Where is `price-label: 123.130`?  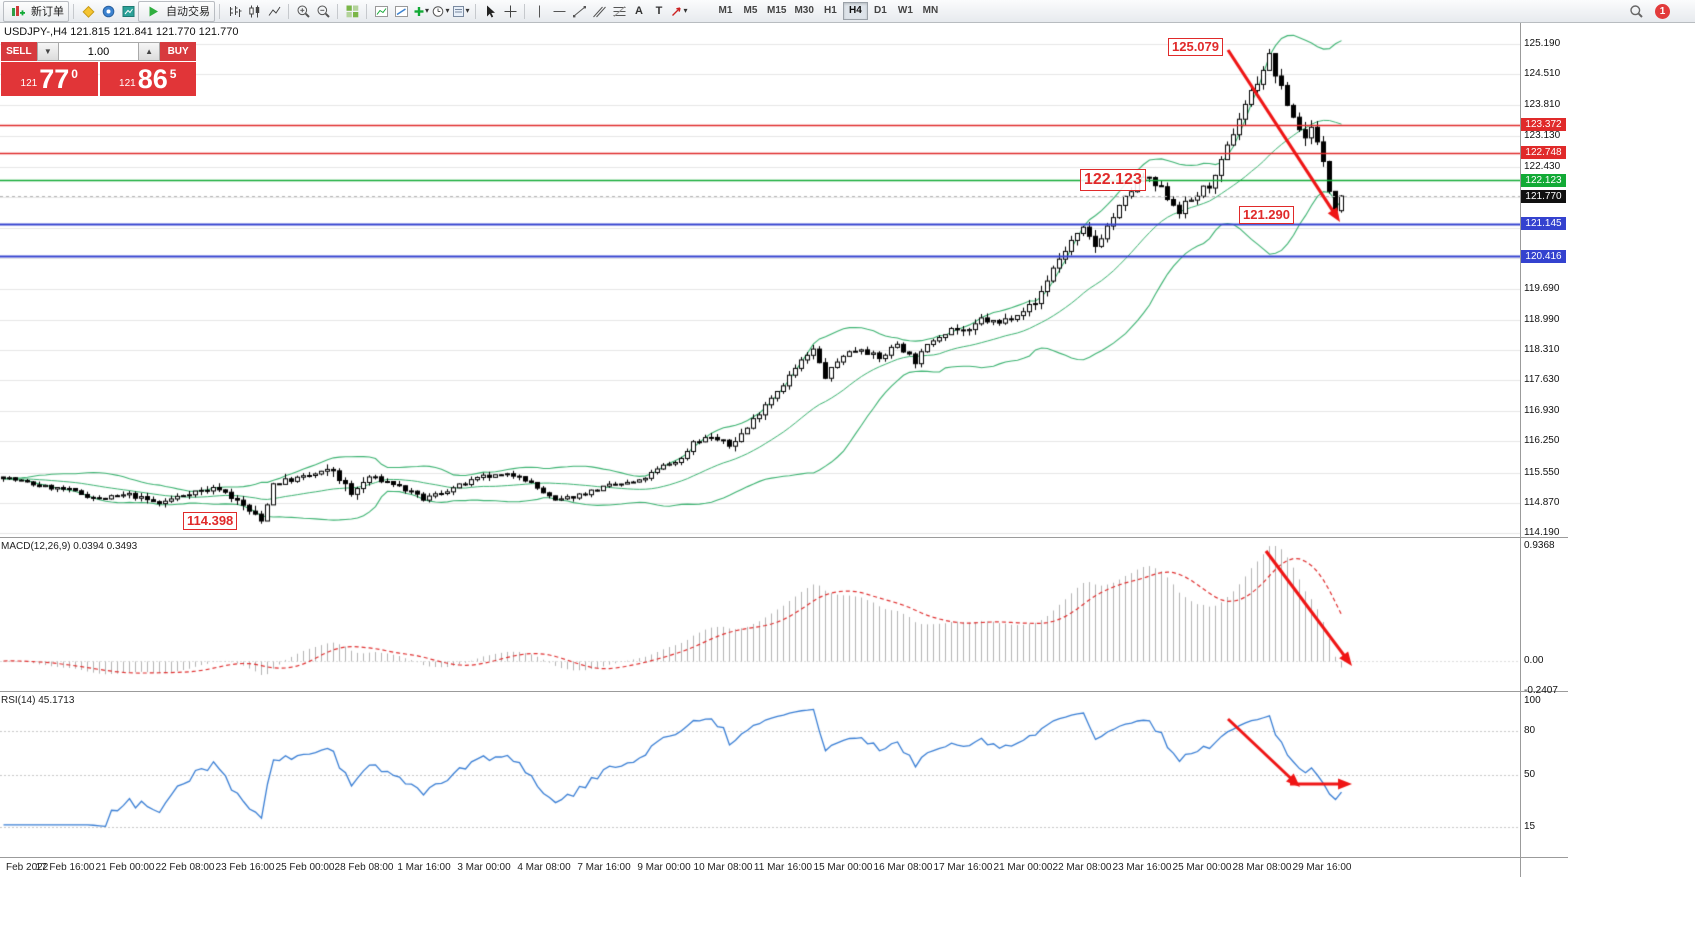
price-label: 123.130 is located at coordinates (1542, 135).